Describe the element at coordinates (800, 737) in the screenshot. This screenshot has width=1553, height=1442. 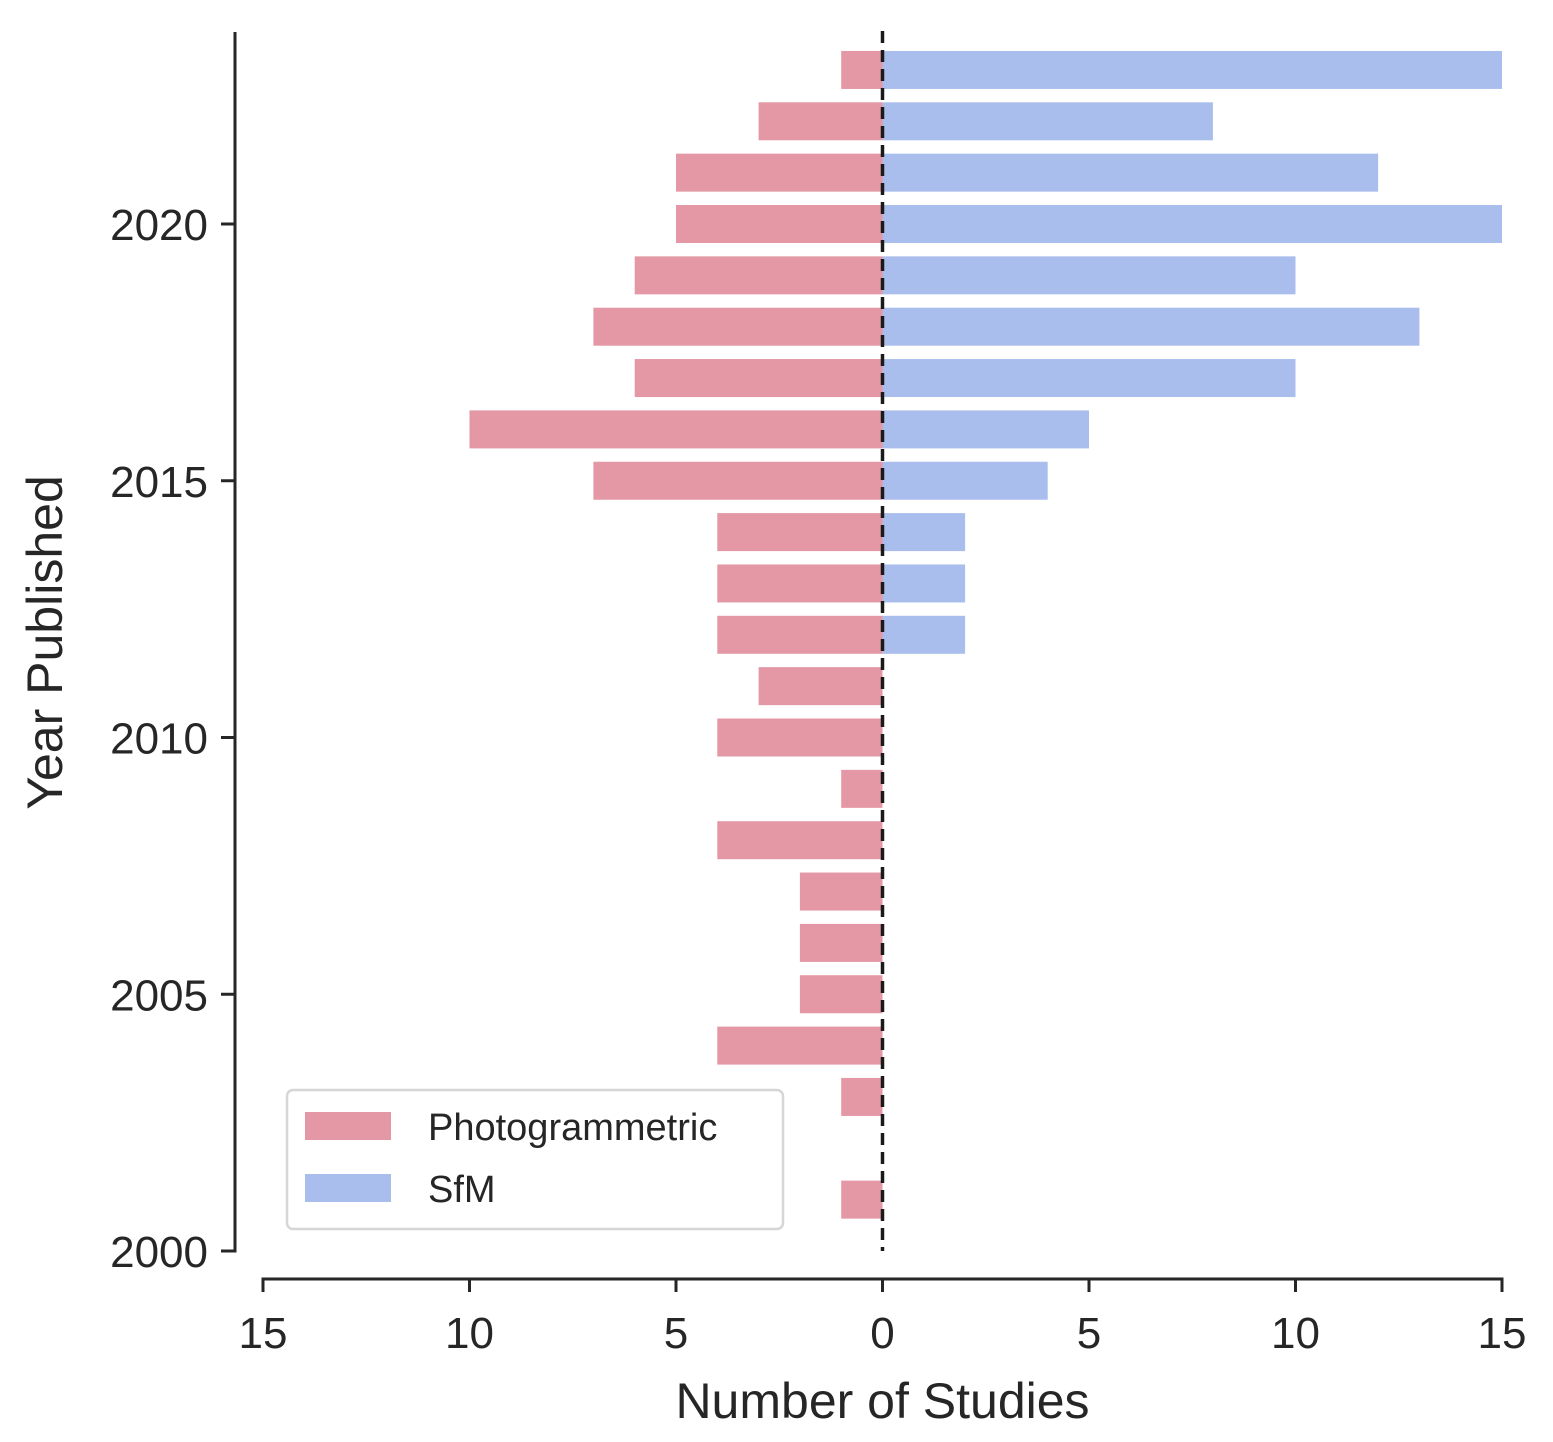
I see `bar-photogrammetric-2010` at that location.